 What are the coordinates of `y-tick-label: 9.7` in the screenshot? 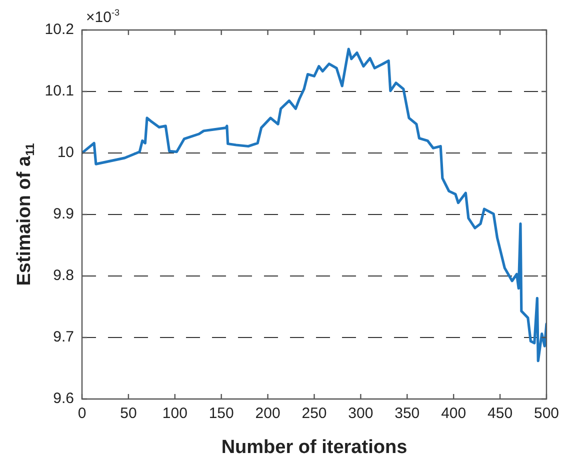 It's located at (63, 337).